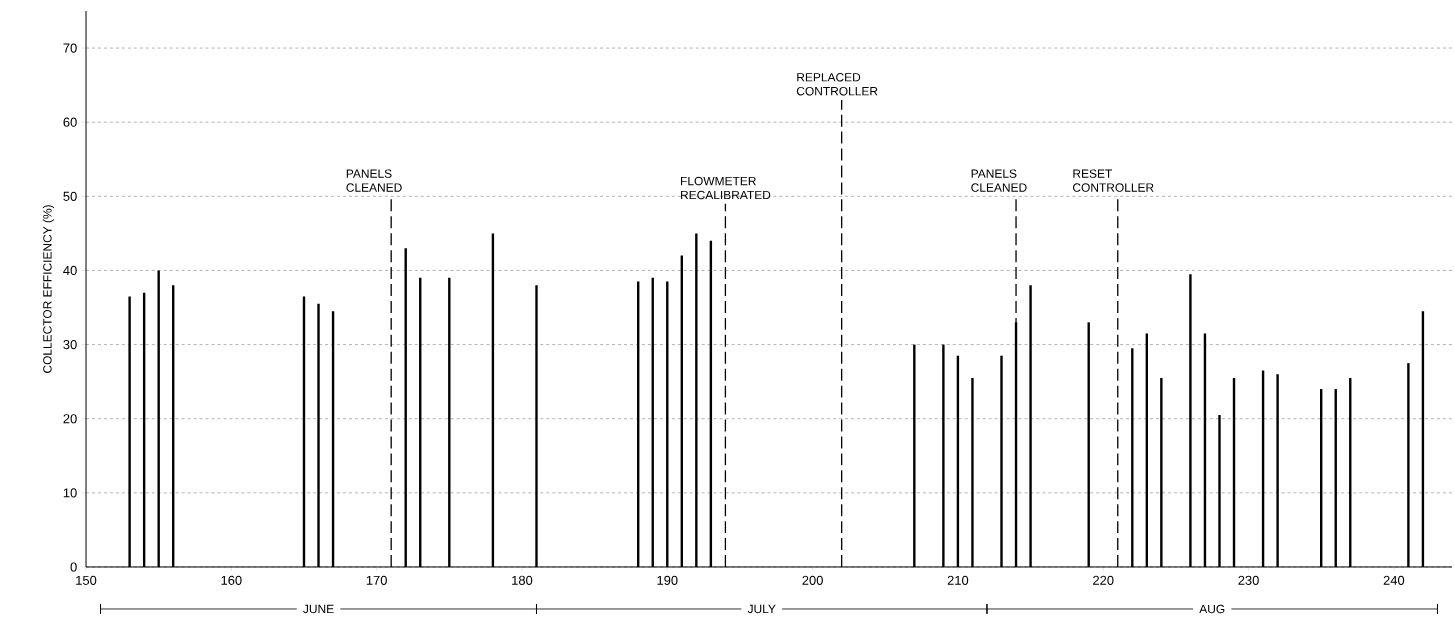  I want to click on y-tick-label: 50, so click(70, 196).